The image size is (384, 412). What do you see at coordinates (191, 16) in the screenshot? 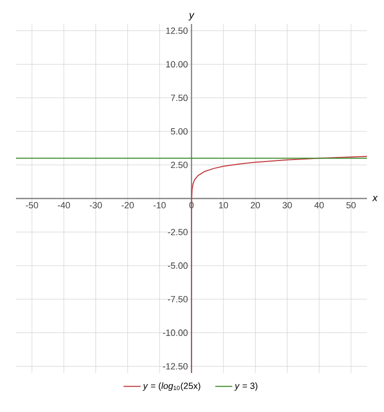
I see `y-axis-title: y` at bounding box center [191, 16].